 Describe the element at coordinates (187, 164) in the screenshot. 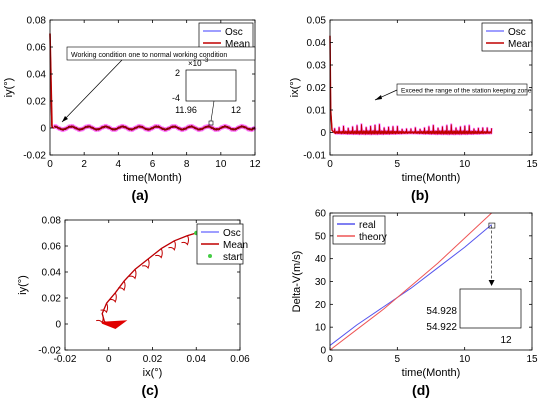

I see `x-tick-label: 8` at that location.